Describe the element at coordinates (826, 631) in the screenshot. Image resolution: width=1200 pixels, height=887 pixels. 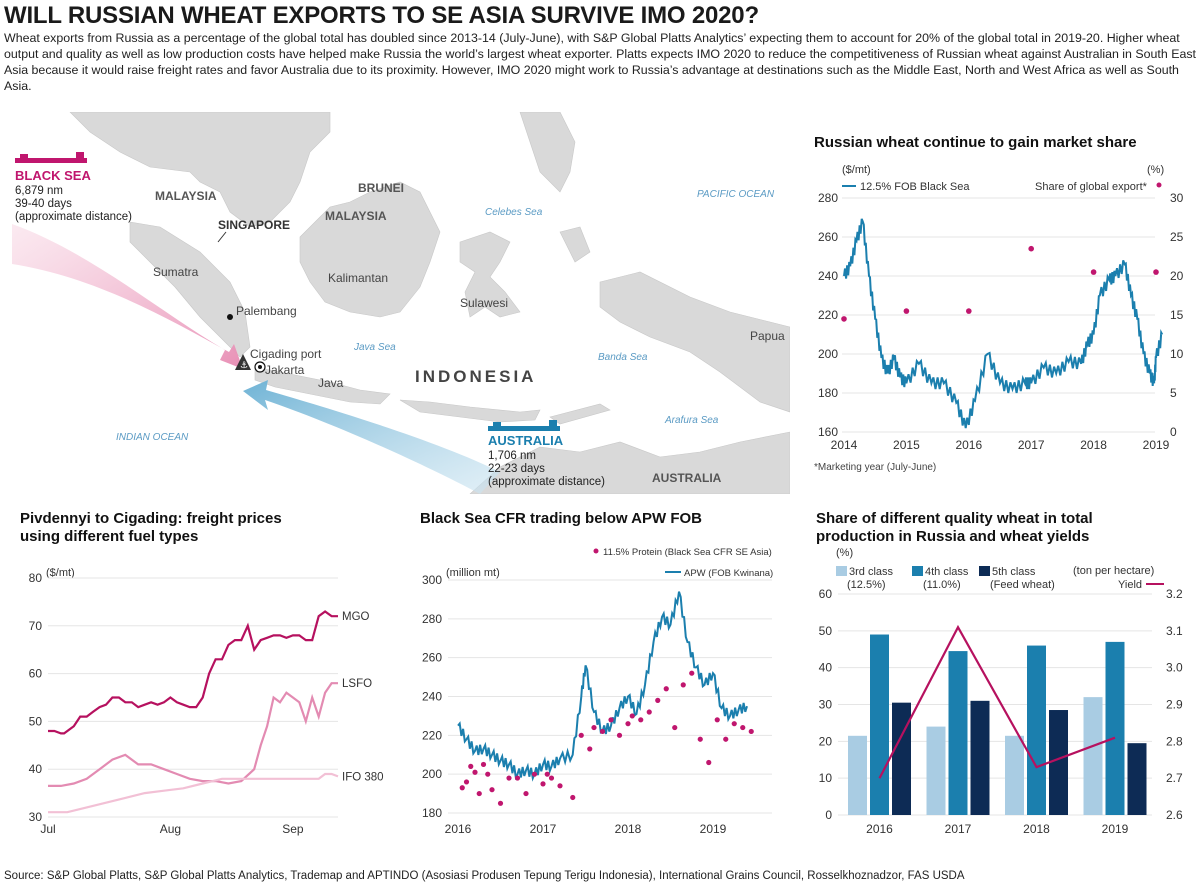
I see `chart4-ytick-left: 50` at that location.